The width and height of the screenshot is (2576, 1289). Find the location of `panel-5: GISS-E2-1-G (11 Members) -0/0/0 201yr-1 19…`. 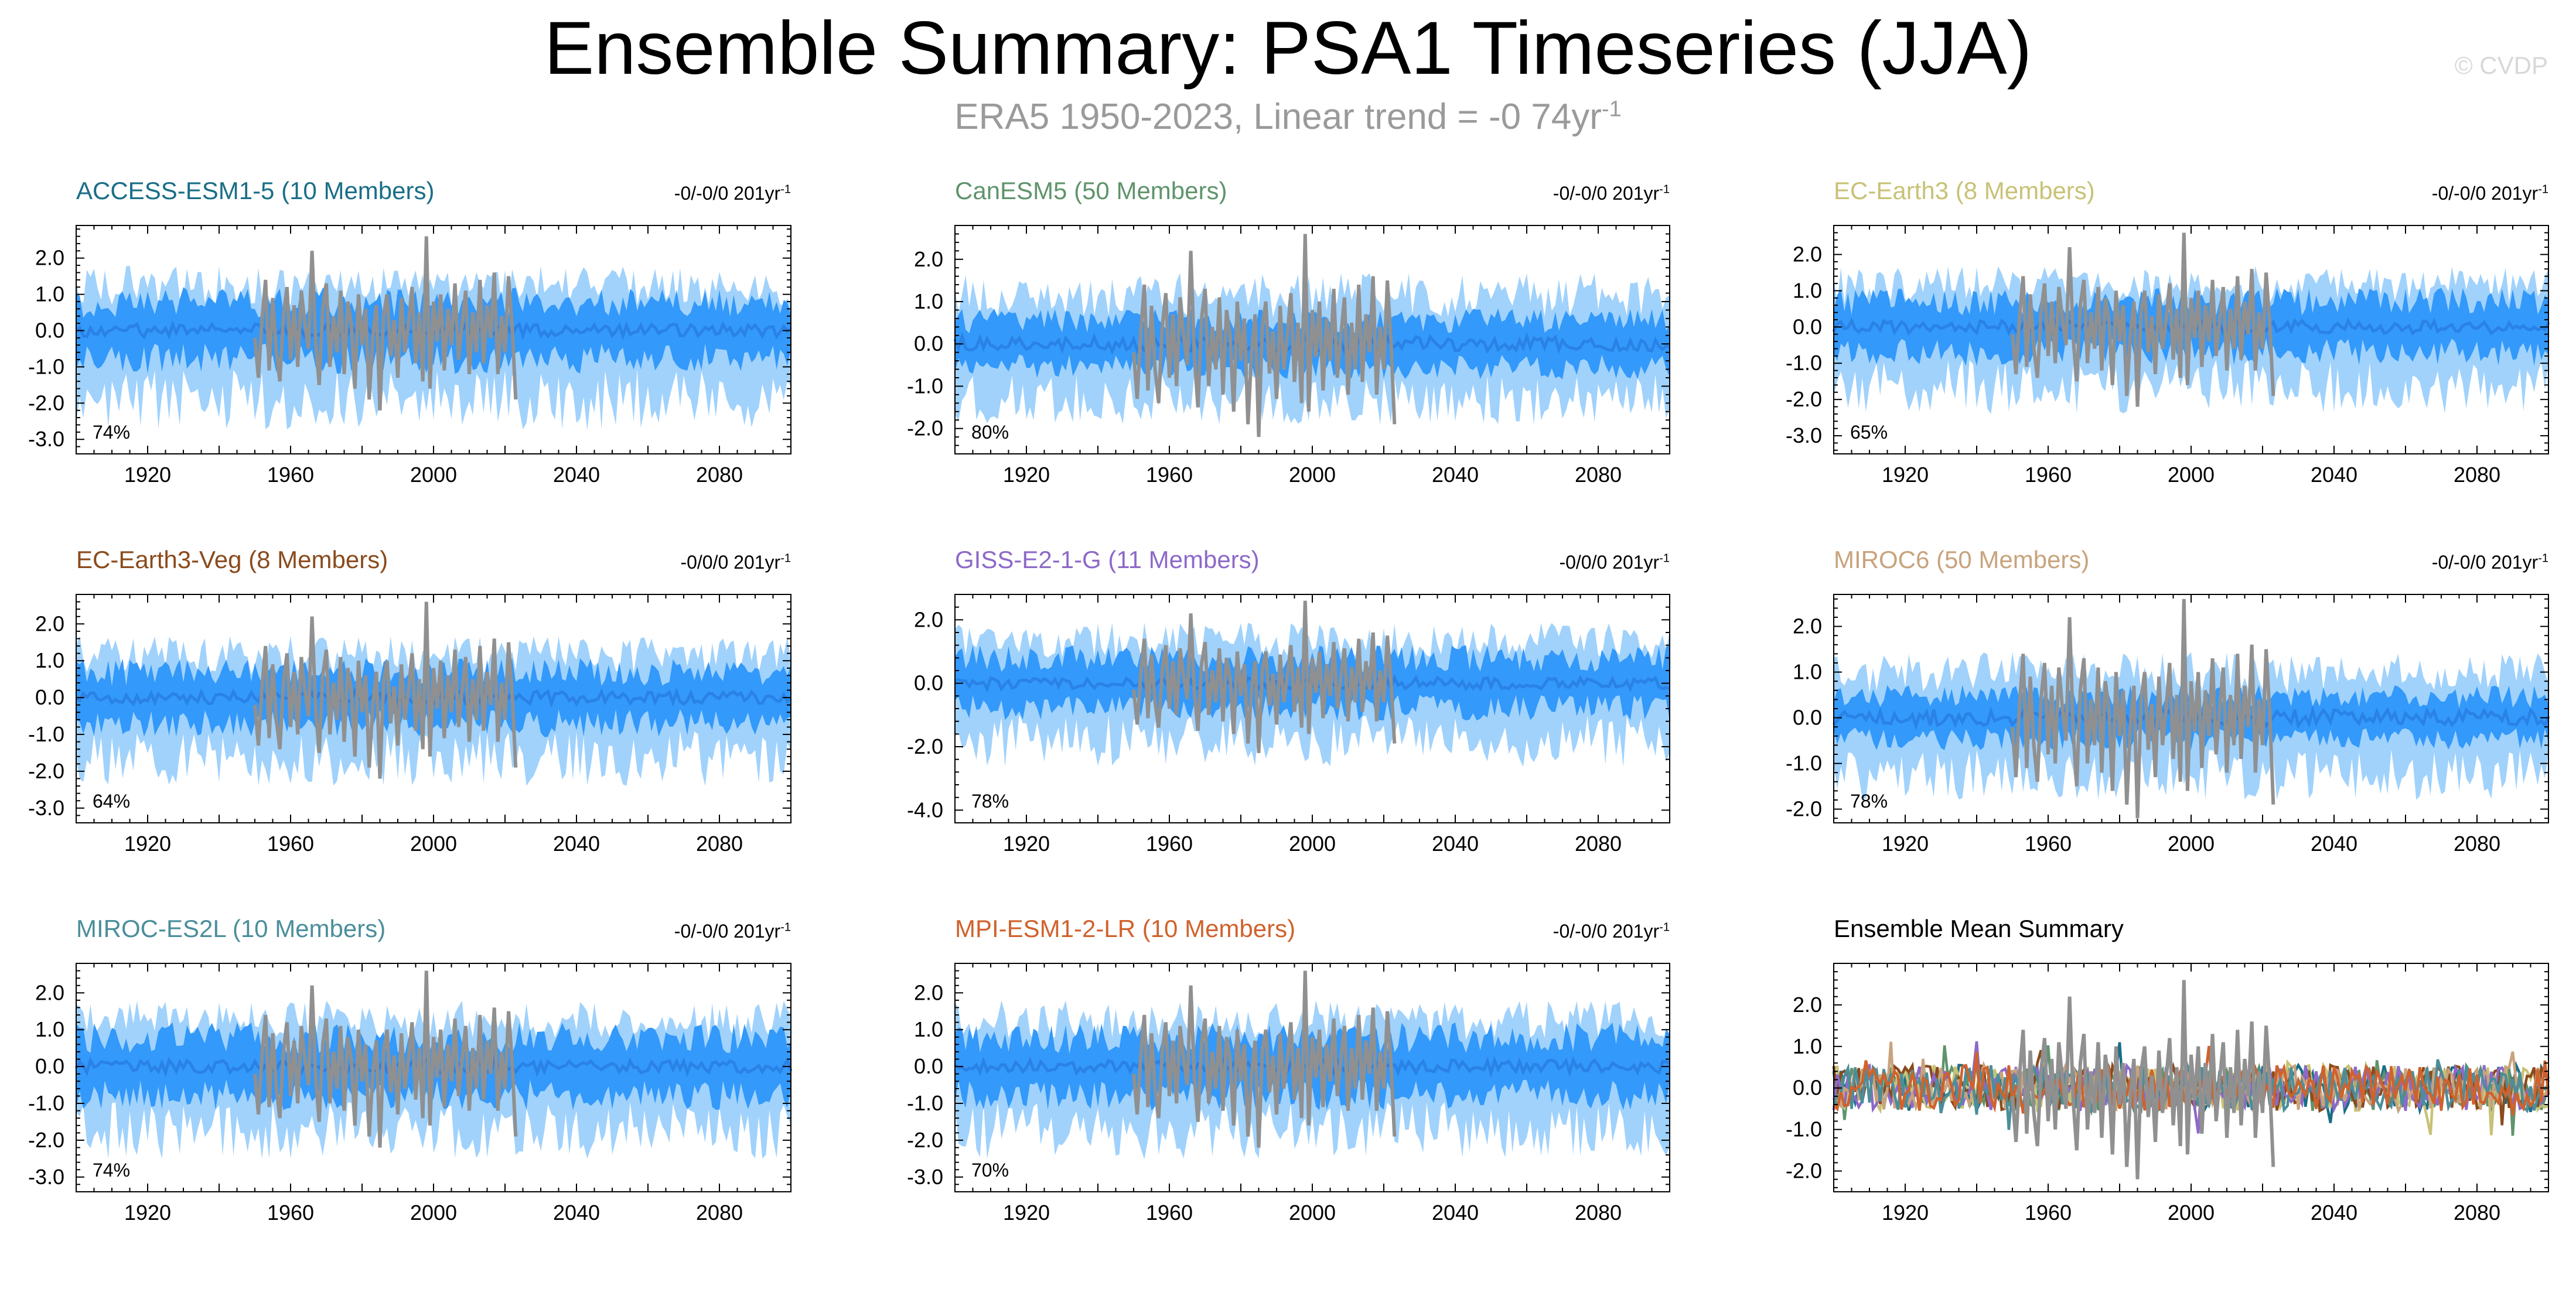

panel-5: GISS-E2-1-G (11 Members) -0/0/0 201yr-1 19… is located at coordinates (1312, 721).